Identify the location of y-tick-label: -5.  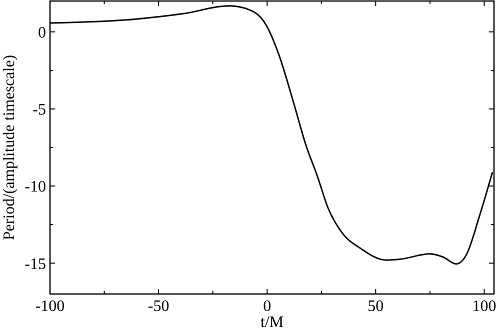
(39, 110).